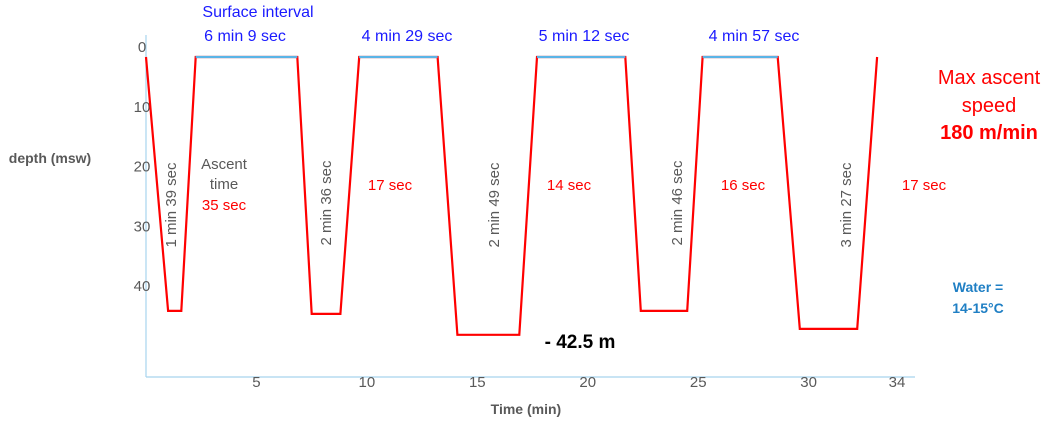  What do you see at coordinates (978, 287) in the screenshot?
I see `water-temp-title: Water =` at bounding box center [978, 287].